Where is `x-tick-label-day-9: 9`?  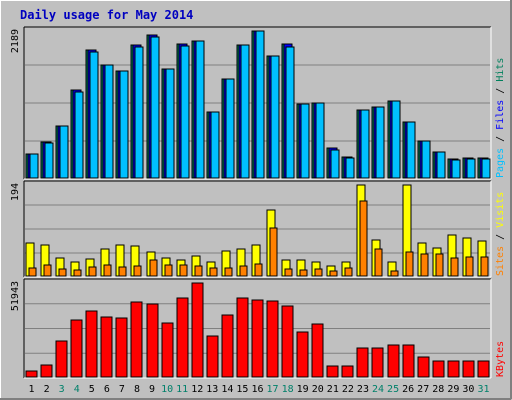
x-tick-label-day-9: 9 is located at coordinates (152, 389).